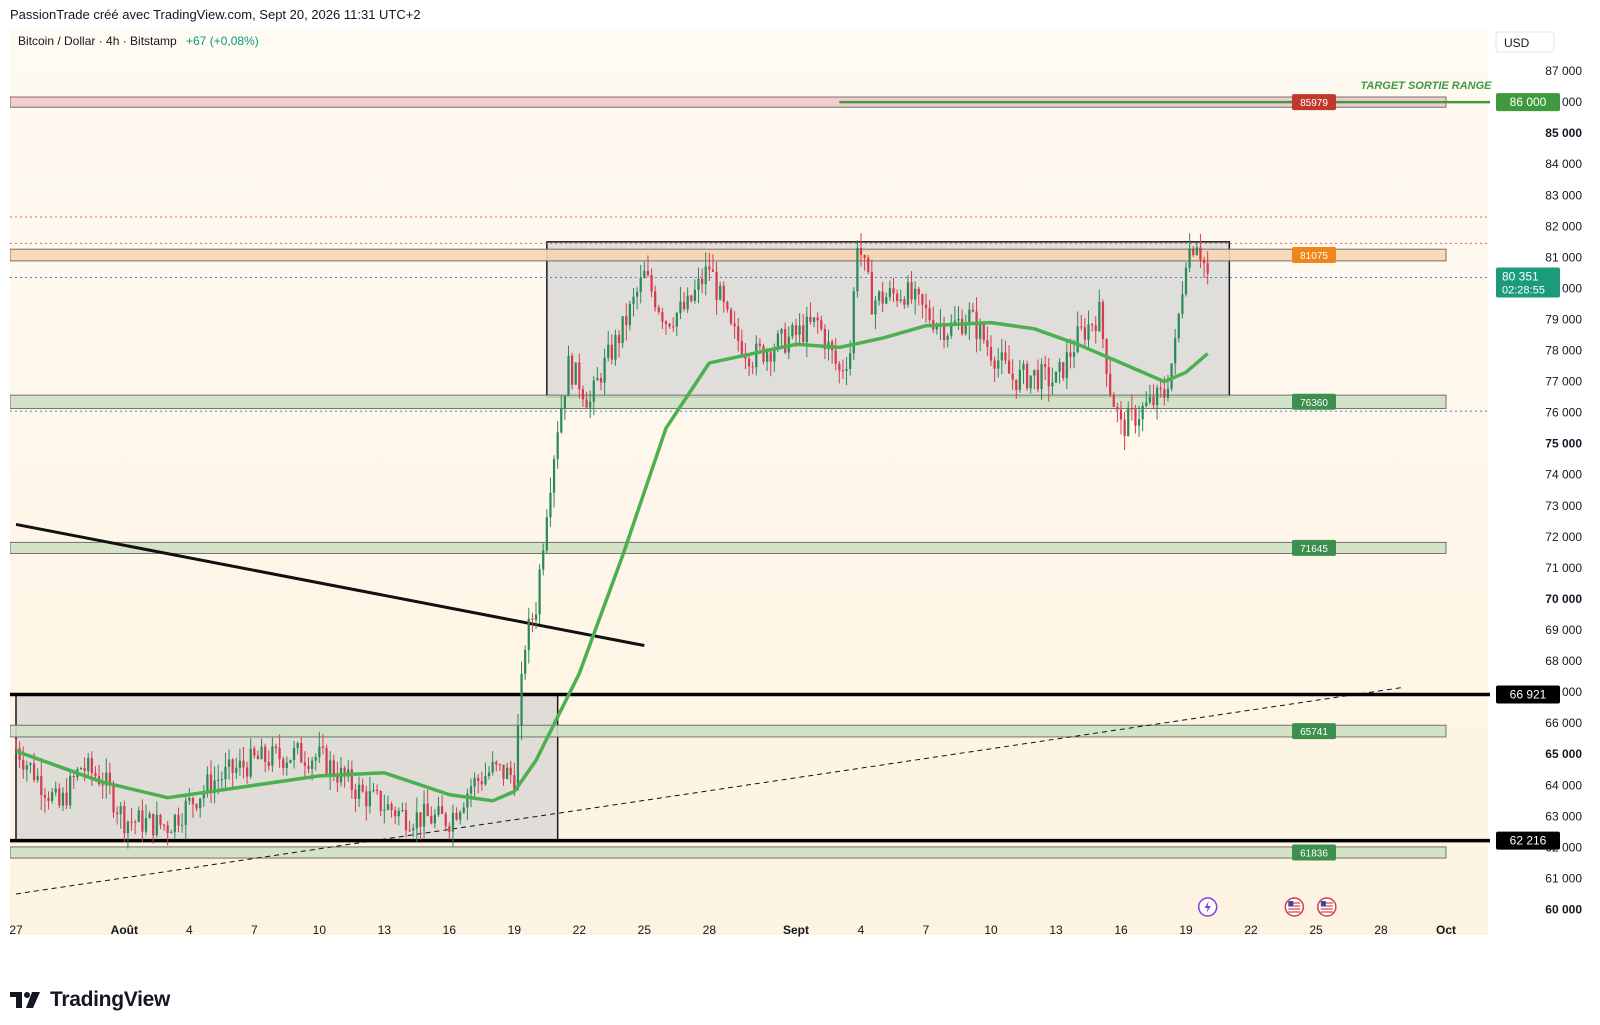 The image size is (1600, 1025). Describe the element at coordinates (1314, 103) in the screenshot. I see `zone-label-resistance-red: 85979` at that location.